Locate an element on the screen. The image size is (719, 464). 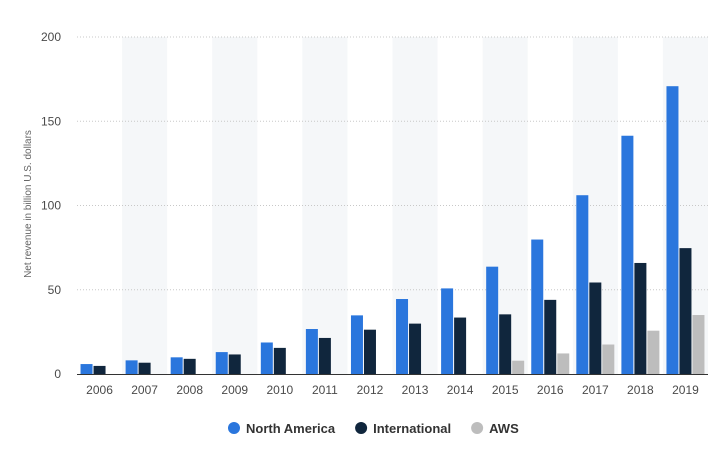
legend-item-north-america: North America is located at coordinates (282, 428).